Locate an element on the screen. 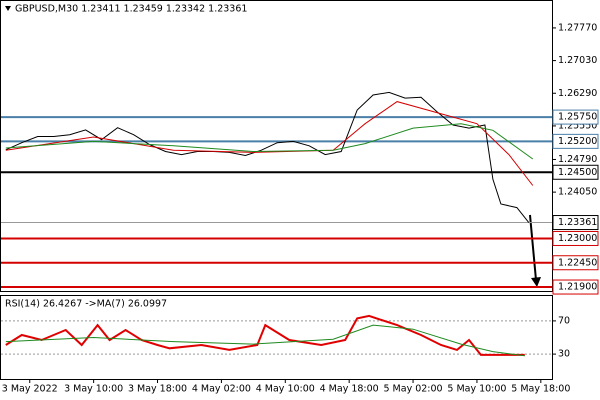 The width and height of the screenshot is (600, 400). x-tick-label: 3 May 2022 is located at coordinates (30, 389).